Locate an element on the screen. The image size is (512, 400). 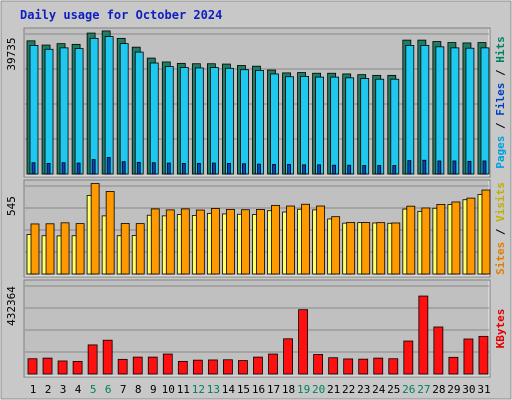
x-tick-label: 1 is located at coordinates (33, 389).